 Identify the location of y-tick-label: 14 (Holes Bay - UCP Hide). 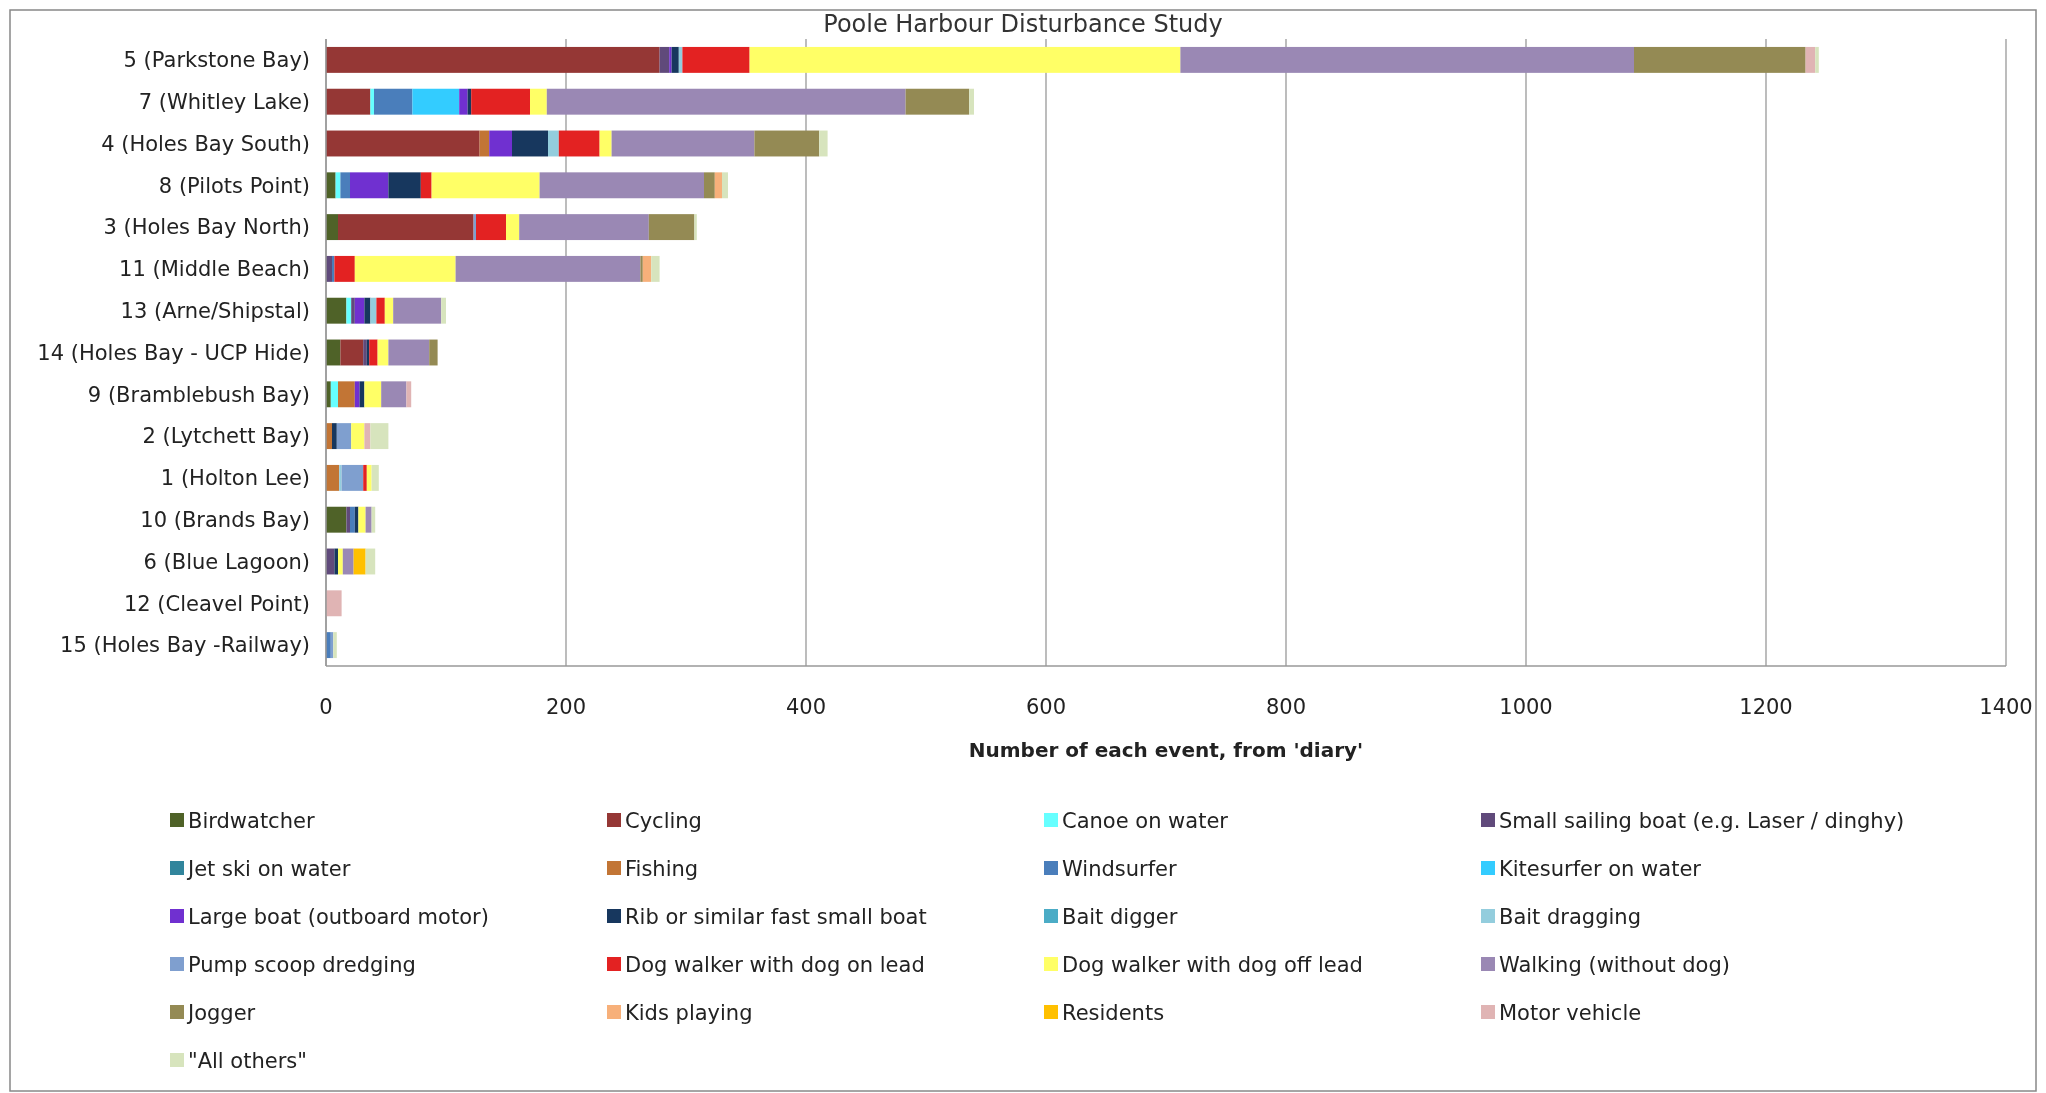
(173, 352).